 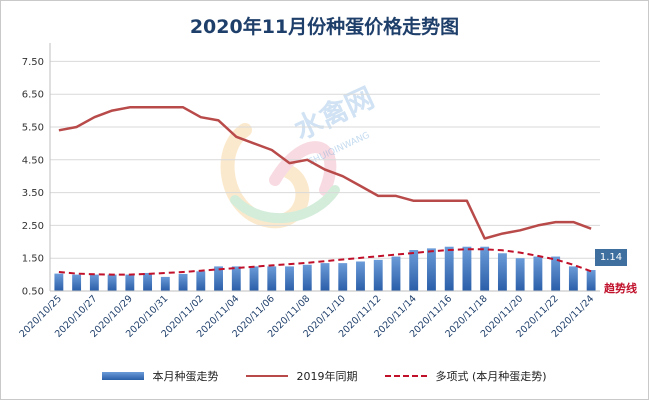 I want to click on y-tick-label: 3.50, so click(x=33, y=193).